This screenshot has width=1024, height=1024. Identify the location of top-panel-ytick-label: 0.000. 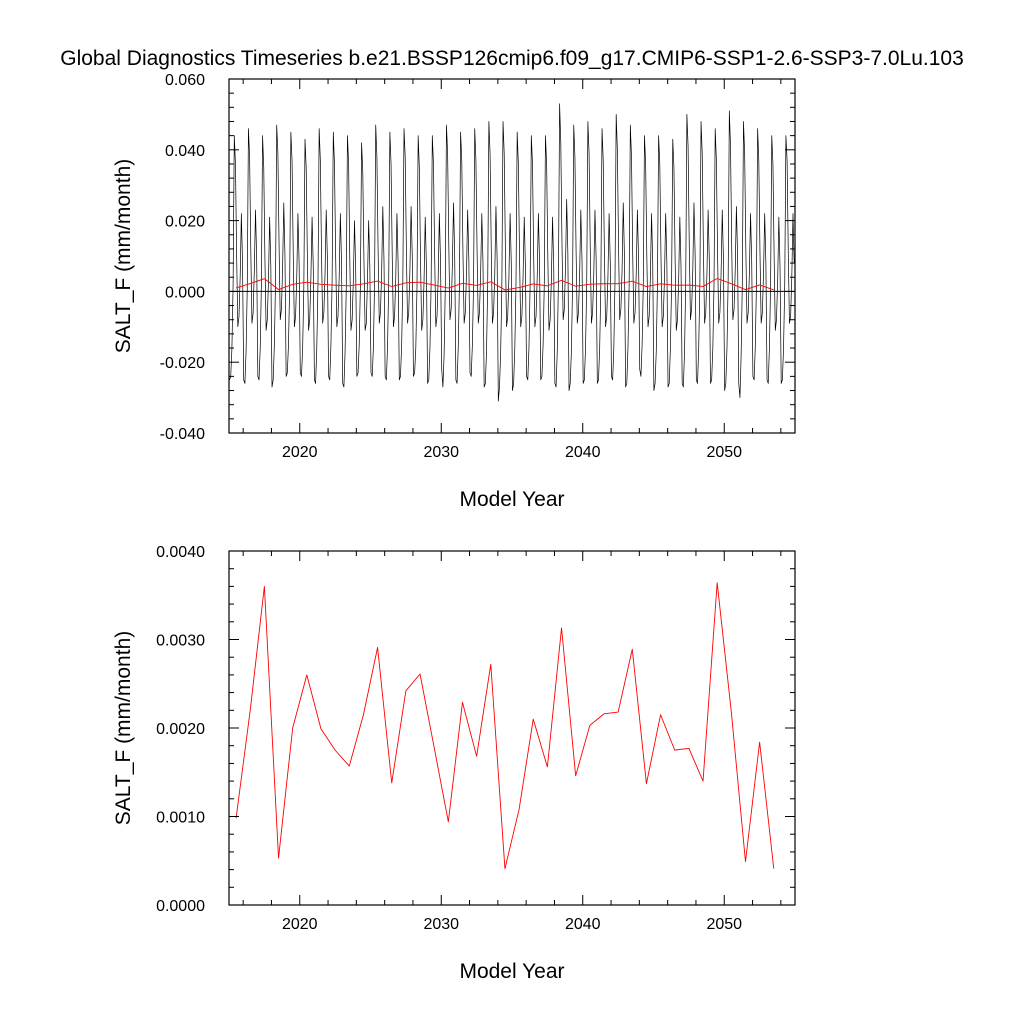
(185, 292).